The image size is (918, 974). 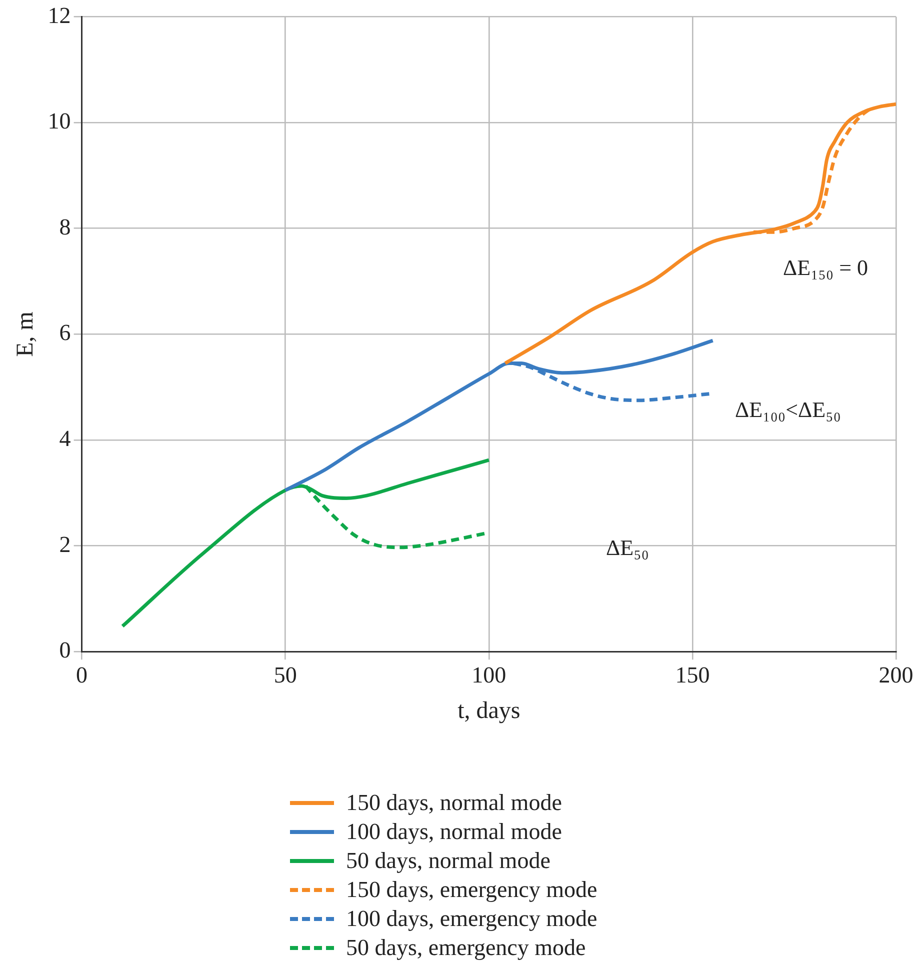 What do you see at coordinates (65, 544) in the screenshot?
I see `y-tick-label: 2` at bounding box center [65, 544].